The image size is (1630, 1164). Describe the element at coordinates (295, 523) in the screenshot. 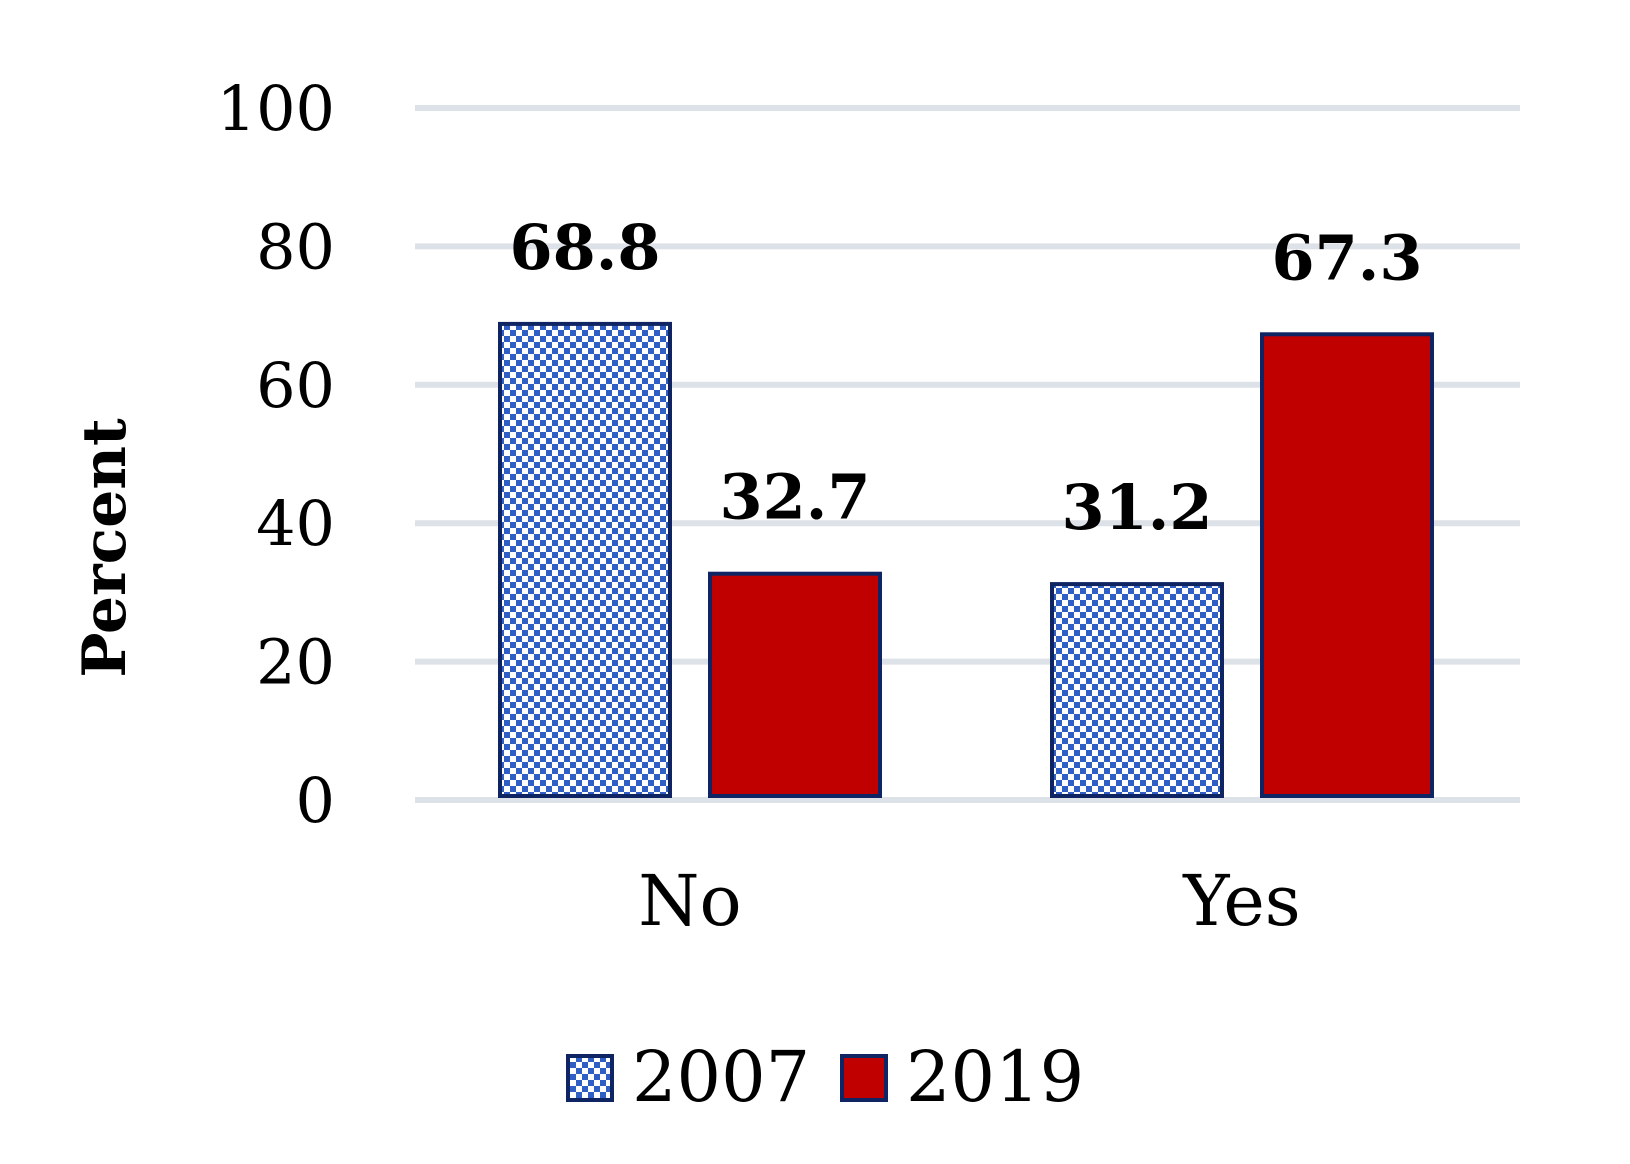

I see `y-tick-label: 40` at that location.